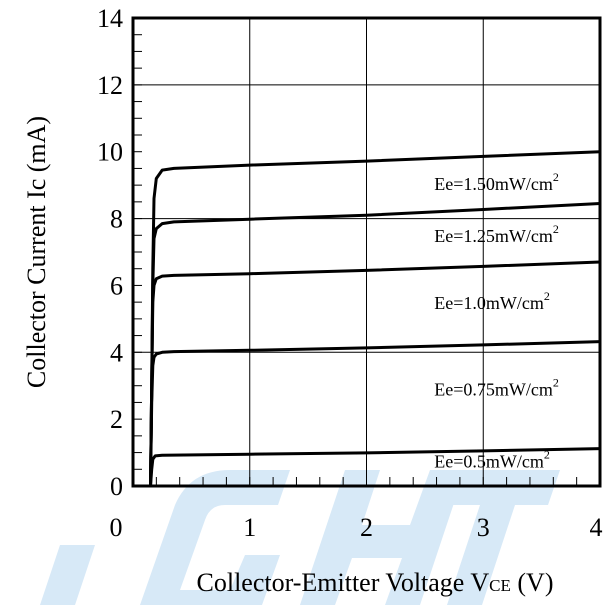 This screenshot has width=616, height=605. Describe the element at coordinates (116, 486) in the screenshot. I see `y-tick-label: 0` at that location.